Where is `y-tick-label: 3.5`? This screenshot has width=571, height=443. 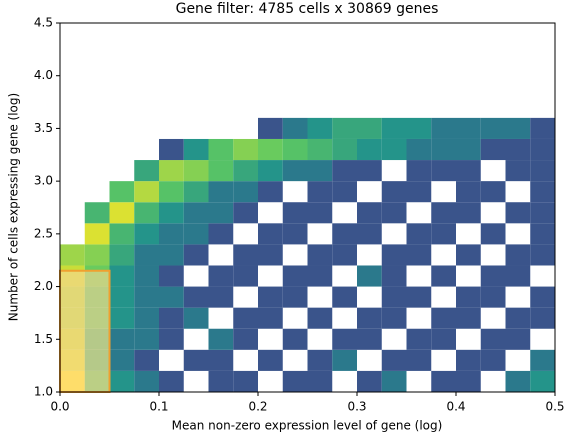
y-tick-label: 3.5 is located at coordinates (43, 128).